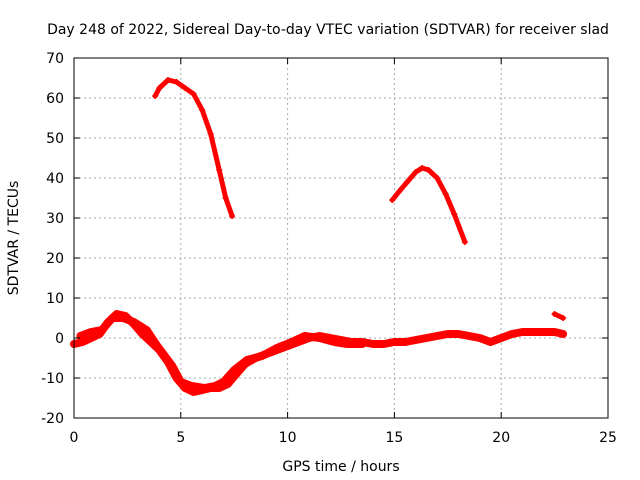 This screenshot has width=640, height=480. What do you see at coordinates (55, 259) in the screenshot?
I see `y-tick-label: 20` at bounding box center [55, 259].